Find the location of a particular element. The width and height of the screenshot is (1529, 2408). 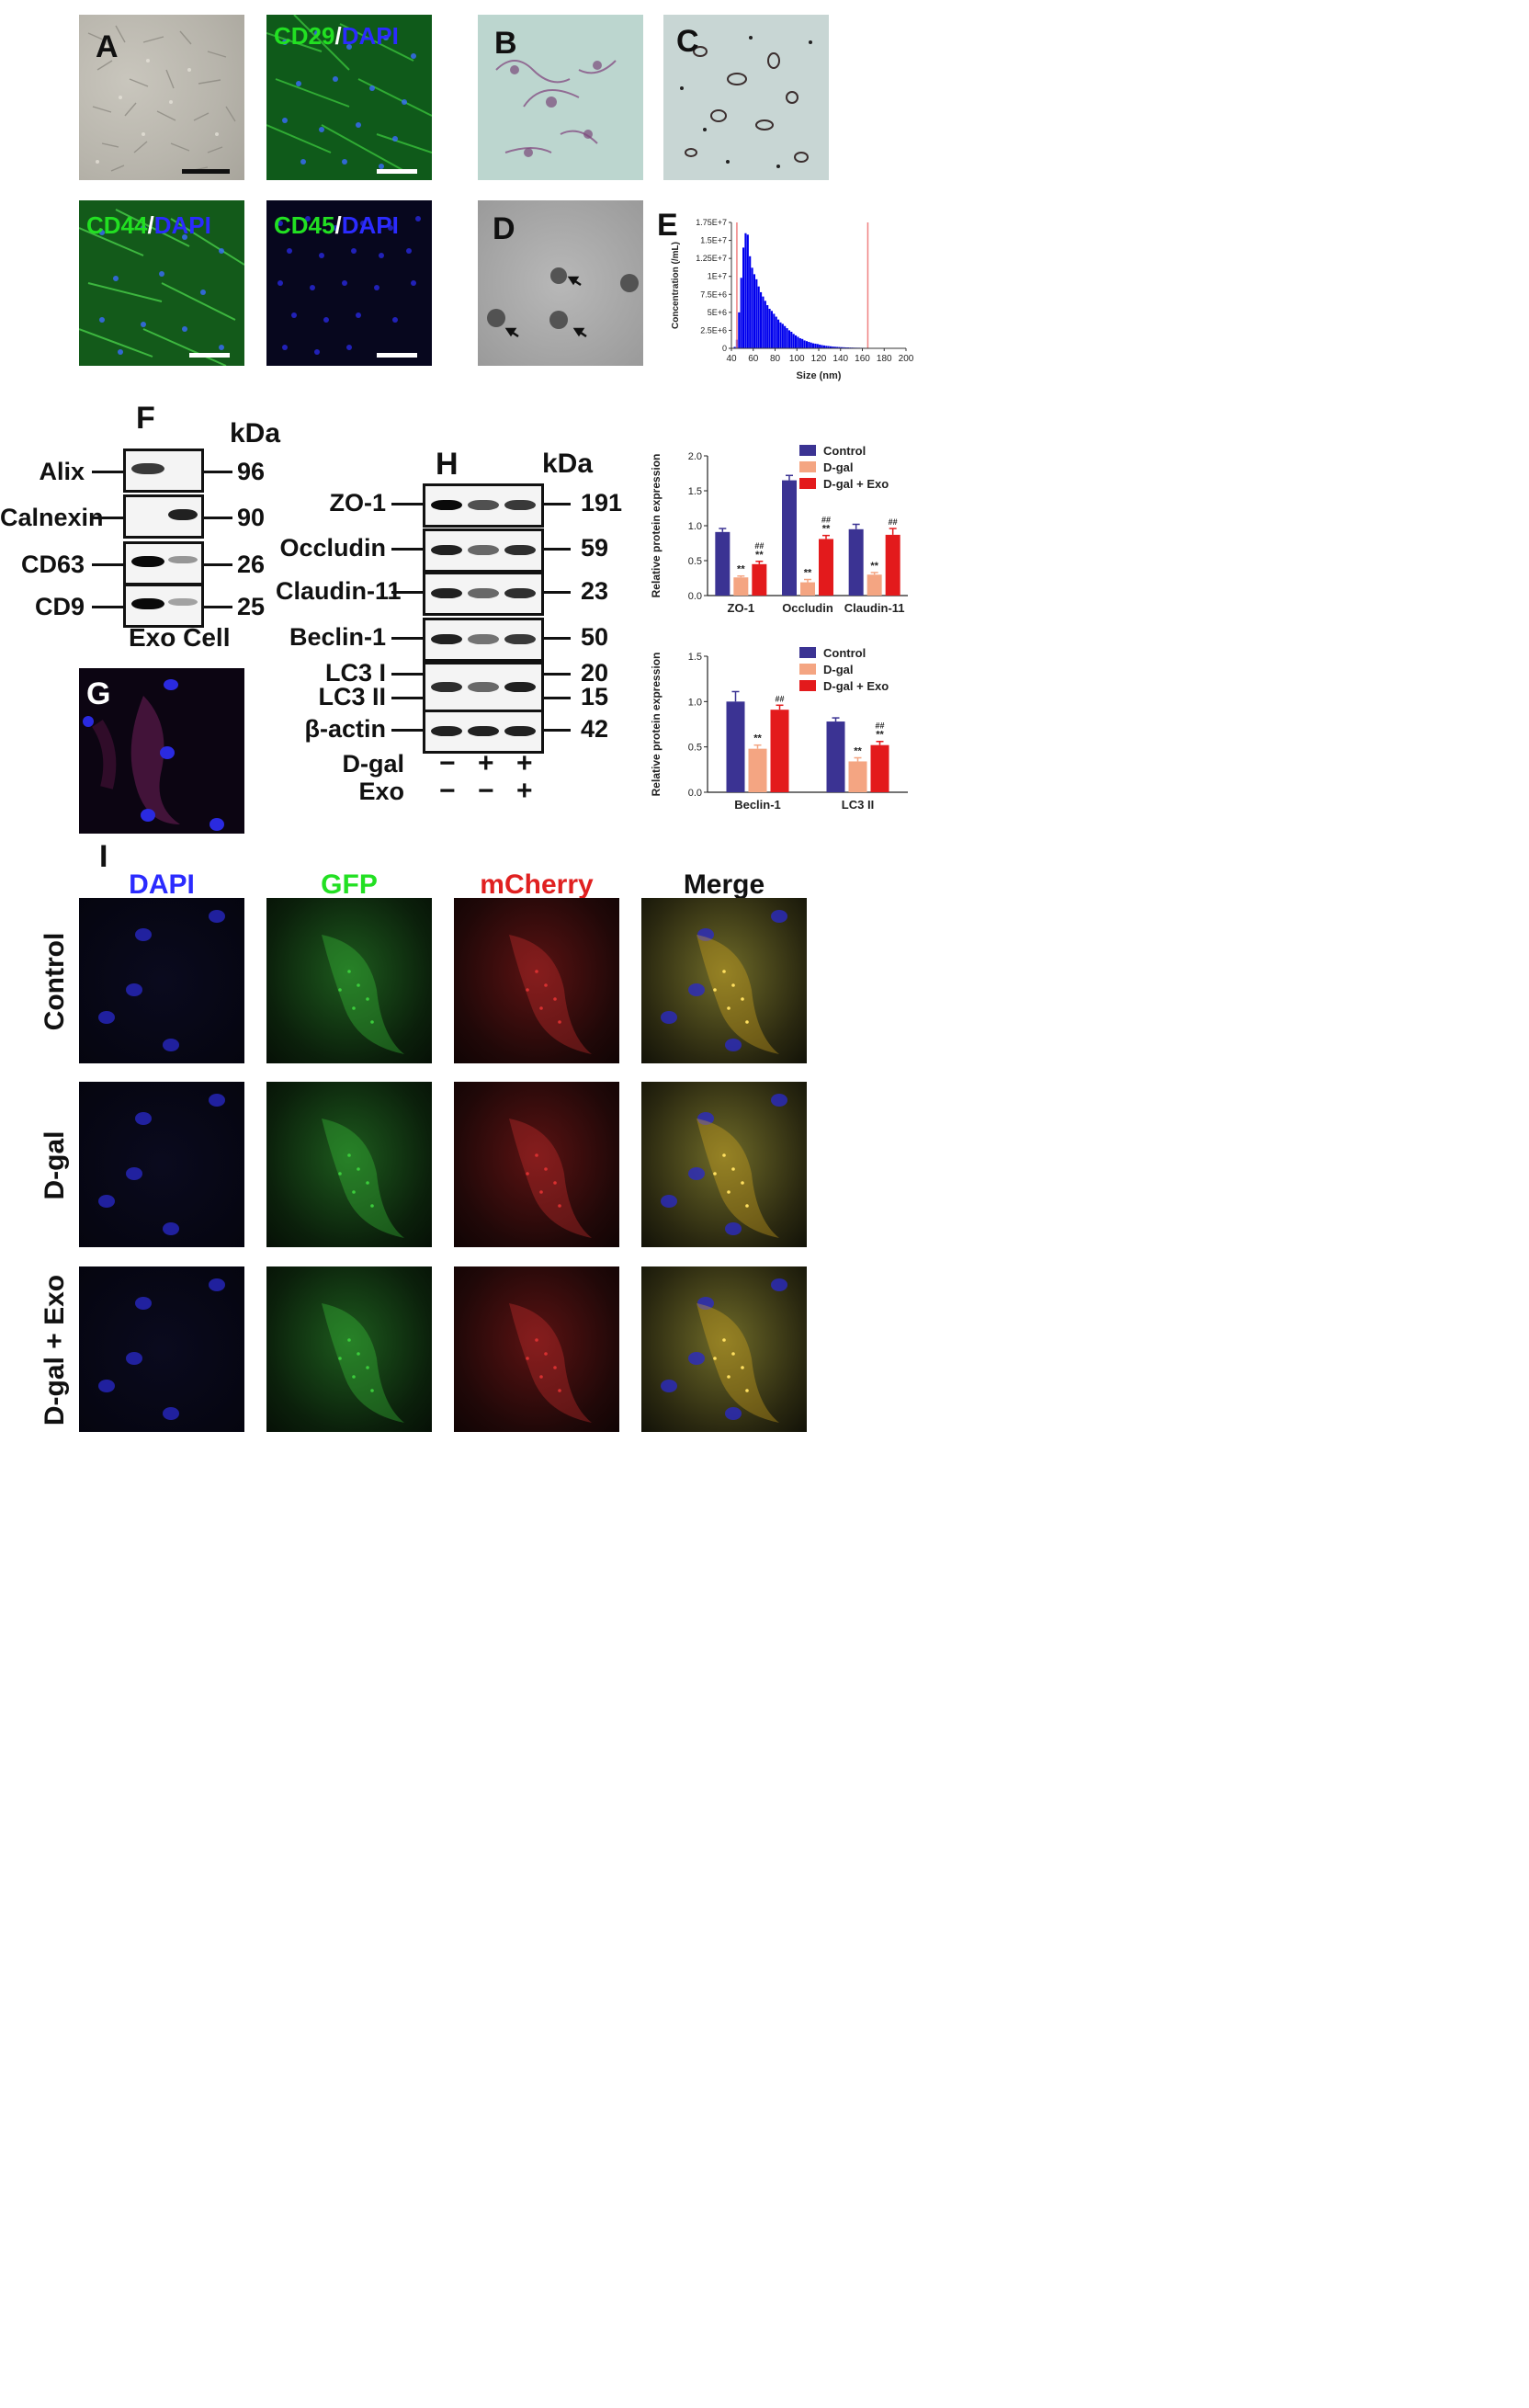

legend-label: D-gal + Exo is located at coordinates (856, 484).